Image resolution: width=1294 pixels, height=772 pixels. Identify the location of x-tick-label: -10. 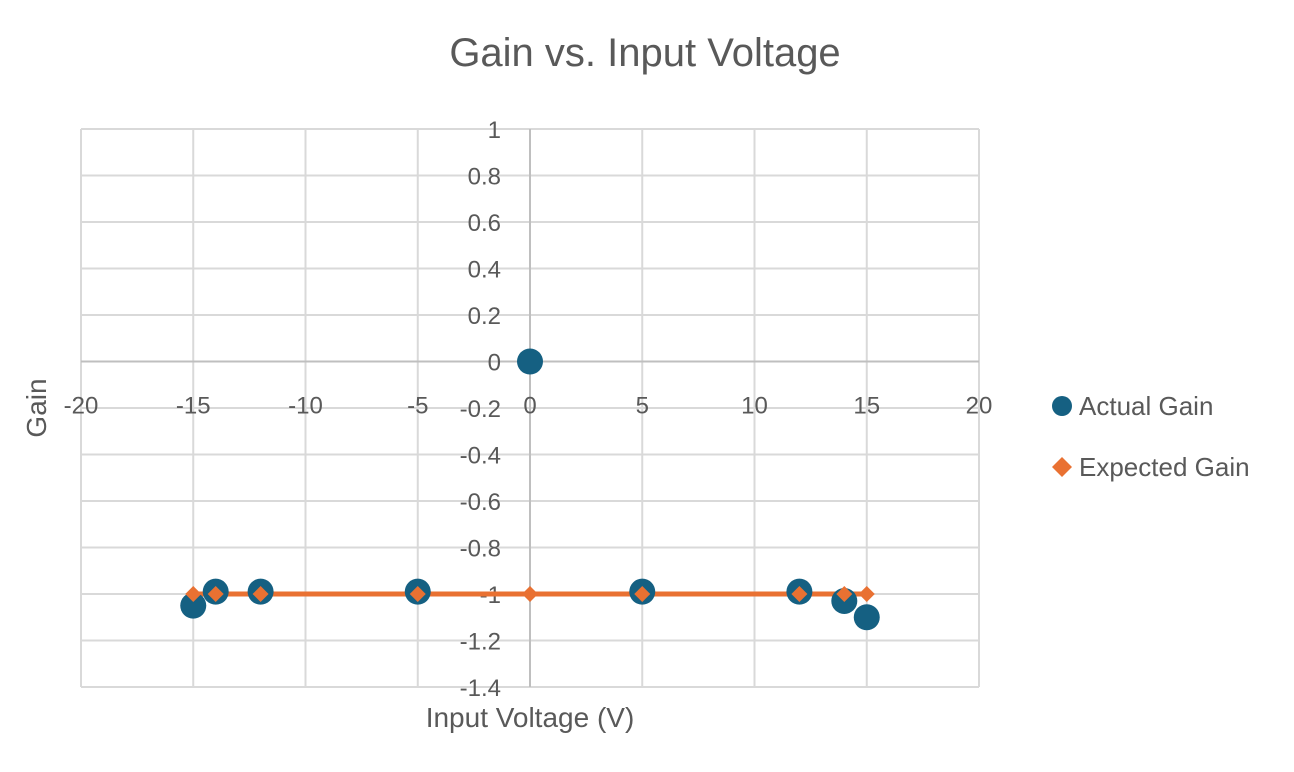
(305, 406).